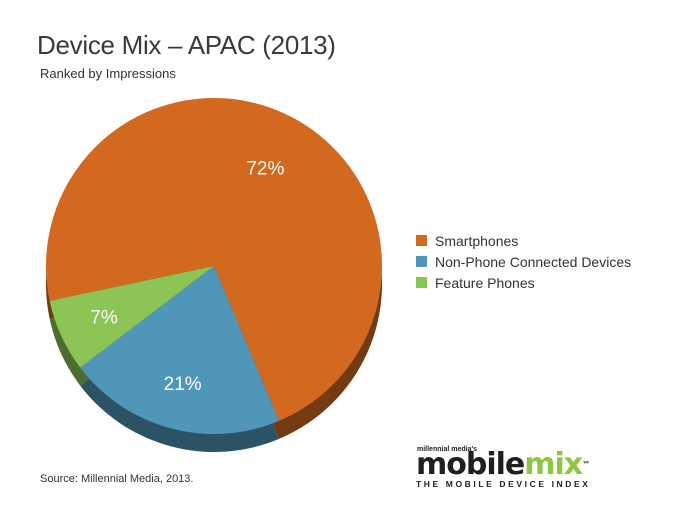 Image resolution: width=686 pixels, height=527 pixels. I want to click on logo-wordmark: mobilemix™, so click(503, 464).